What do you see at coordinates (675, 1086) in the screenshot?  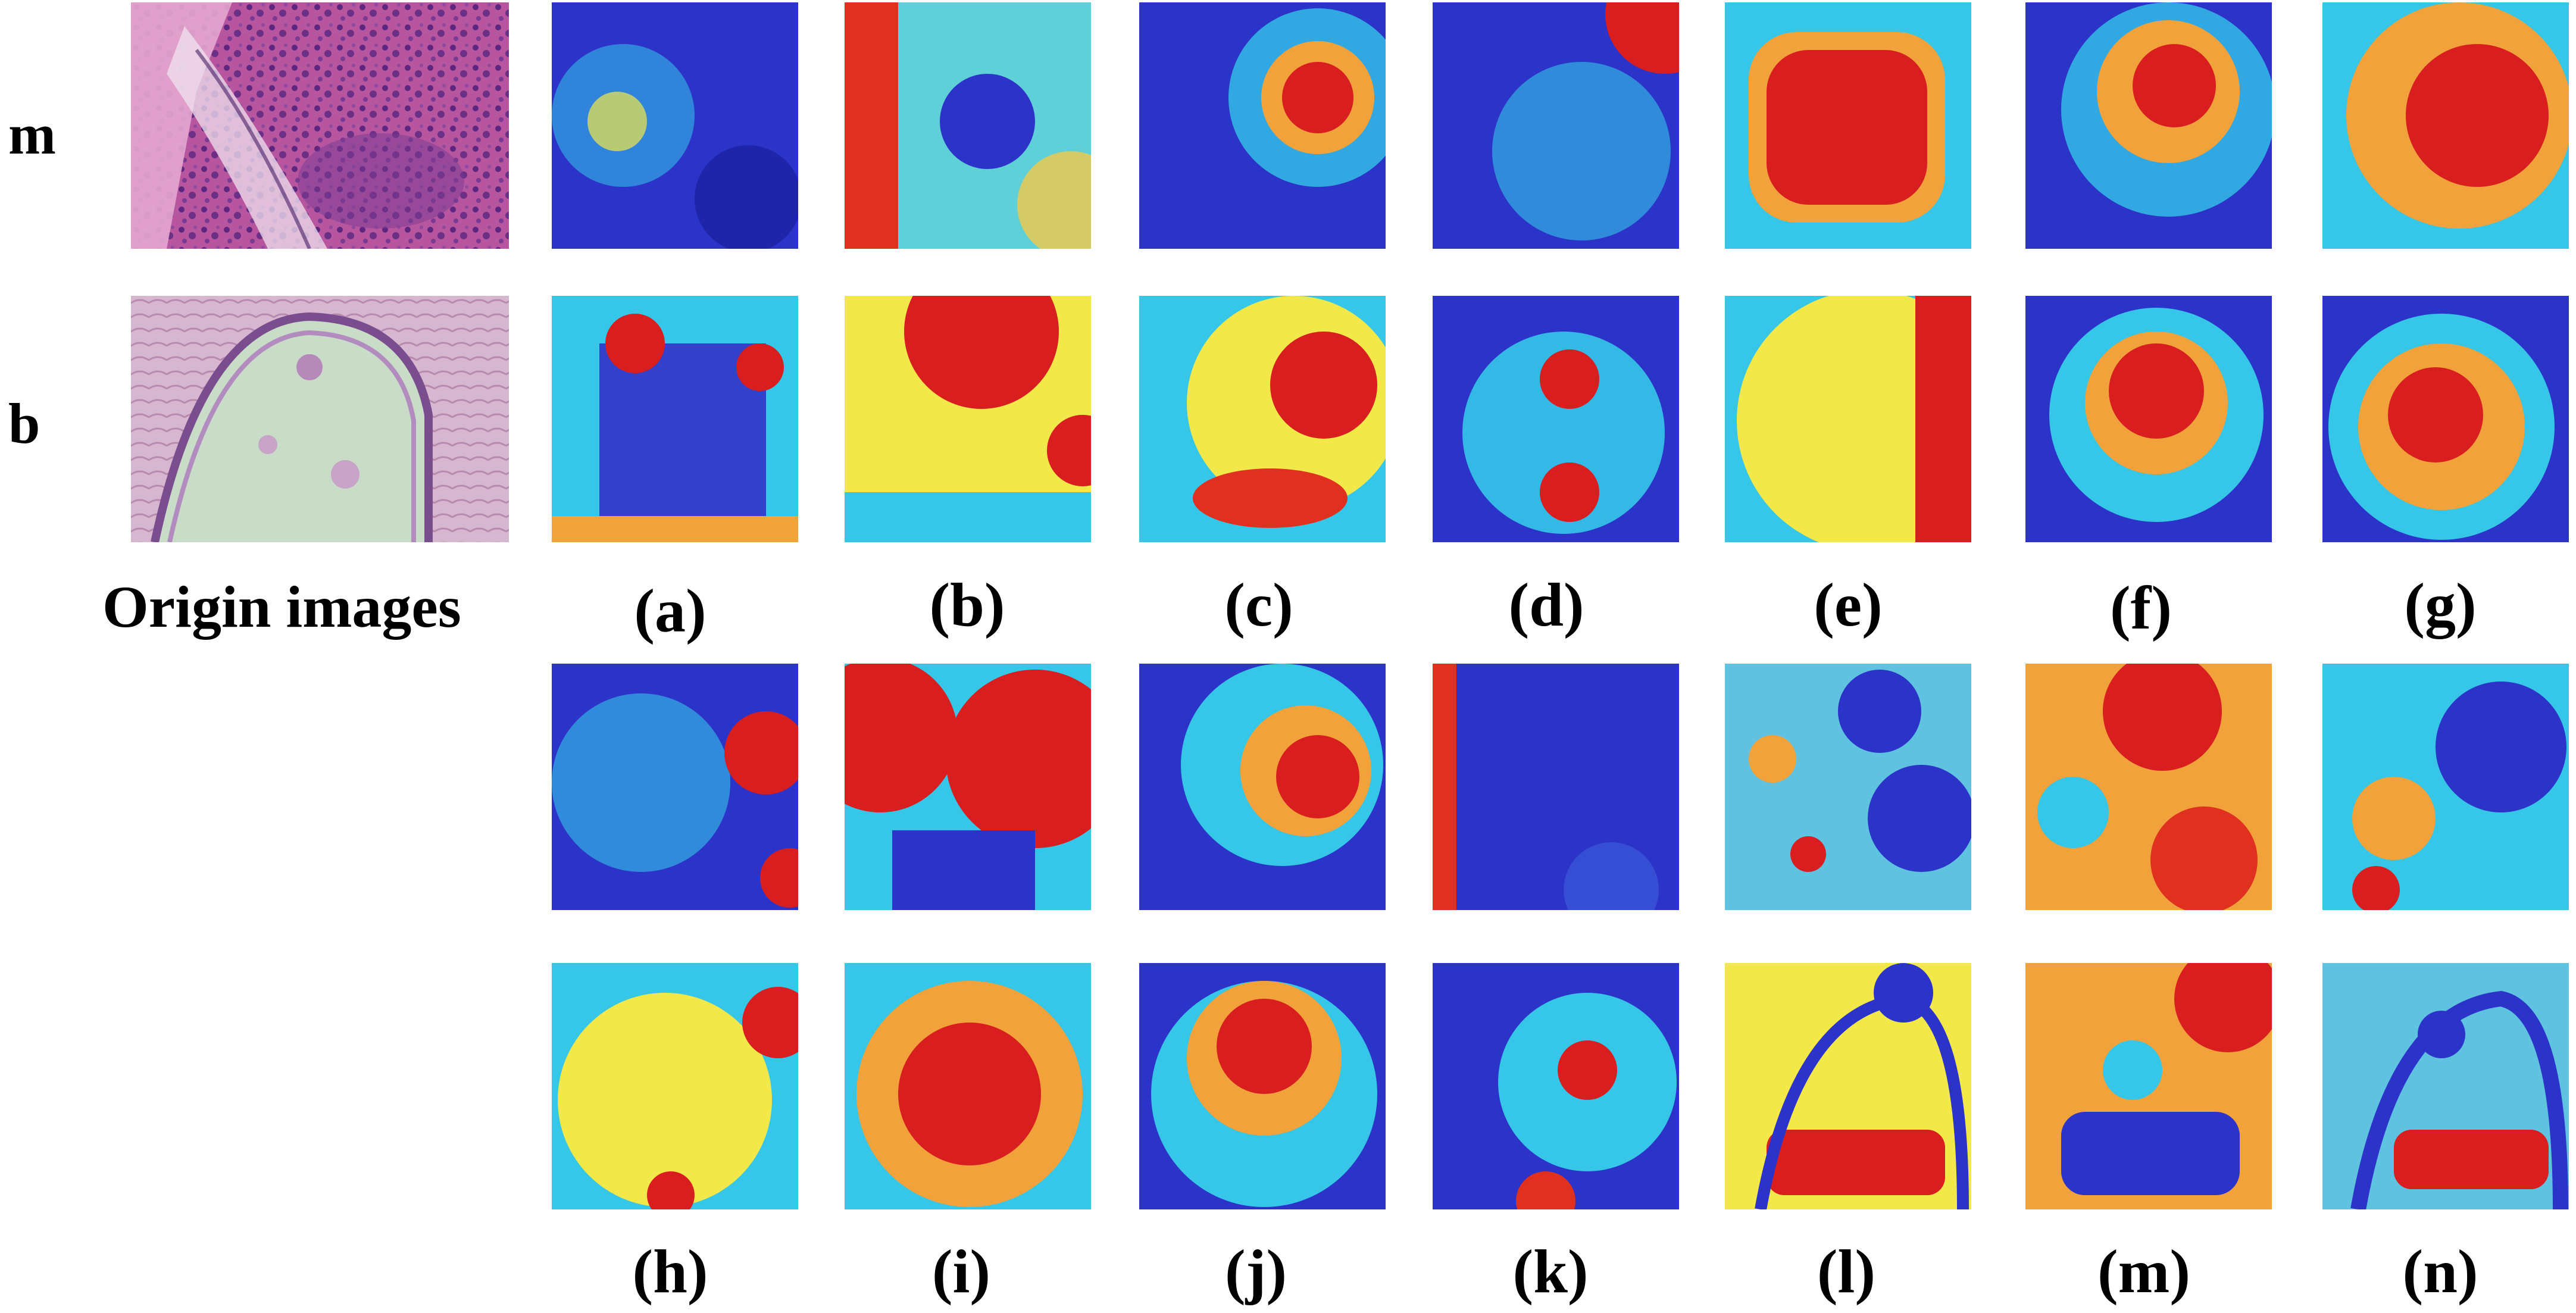 I see `heatmap-h-benign` at bounding box center [675, 1086].